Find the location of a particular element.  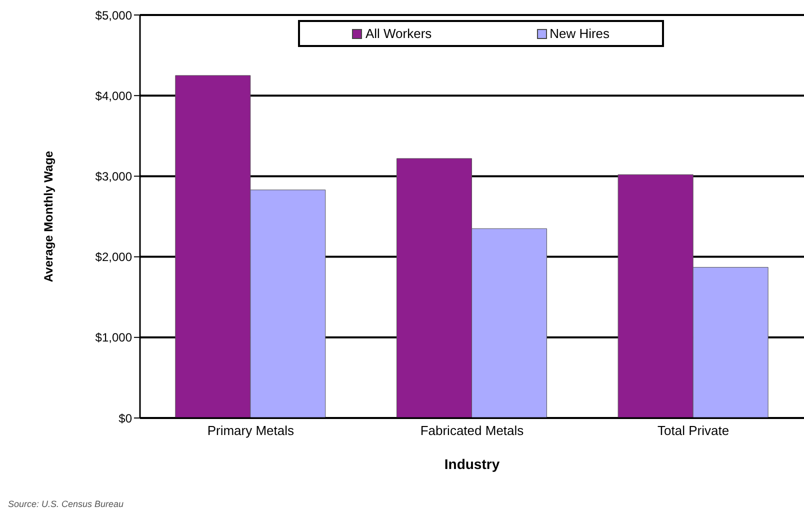

y-tick-label: $4,000 is located at coordinates (113, 95).